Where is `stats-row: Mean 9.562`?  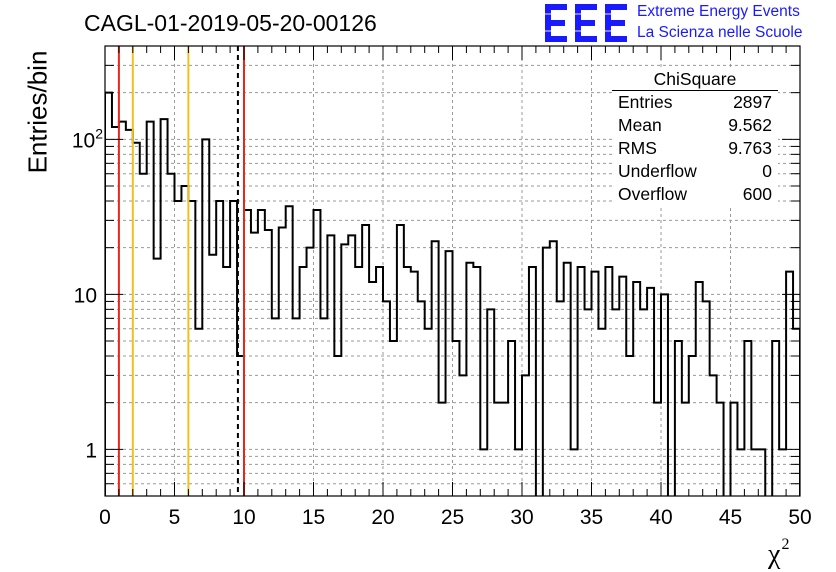
stats-row: Mean 9.562 is located at coordinates (695, 125).